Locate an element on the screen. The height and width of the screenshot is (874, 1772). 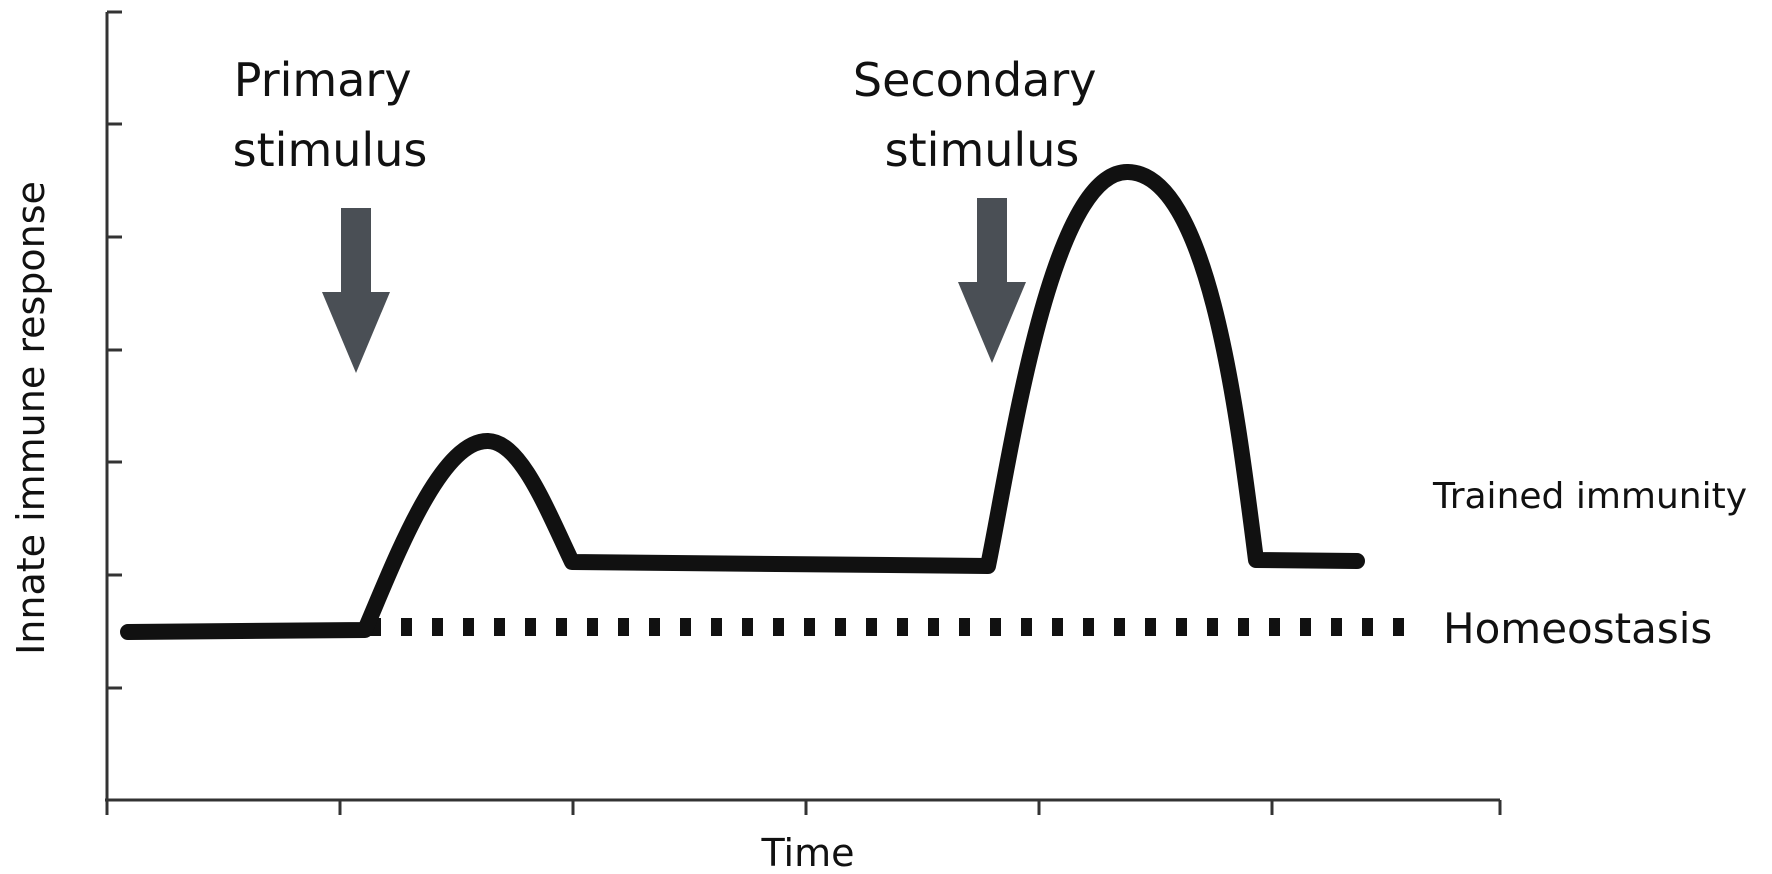
homeostasis-label: Homeostasis is located at coordinates (1577, 628).